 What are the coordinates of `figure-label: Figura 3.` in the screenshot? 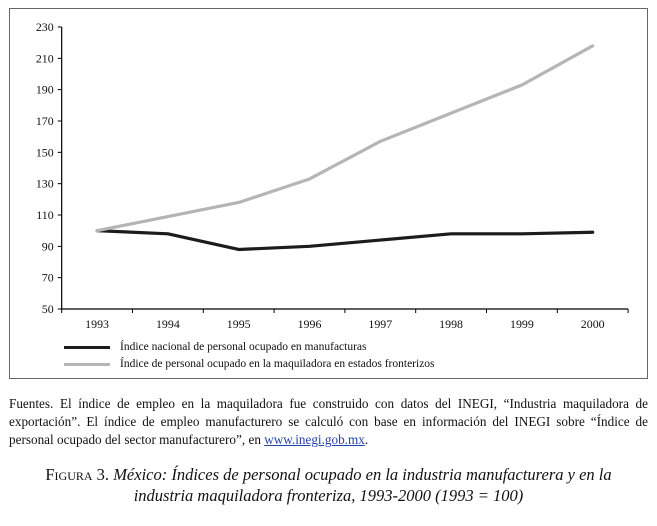 It's located at (77, 474).